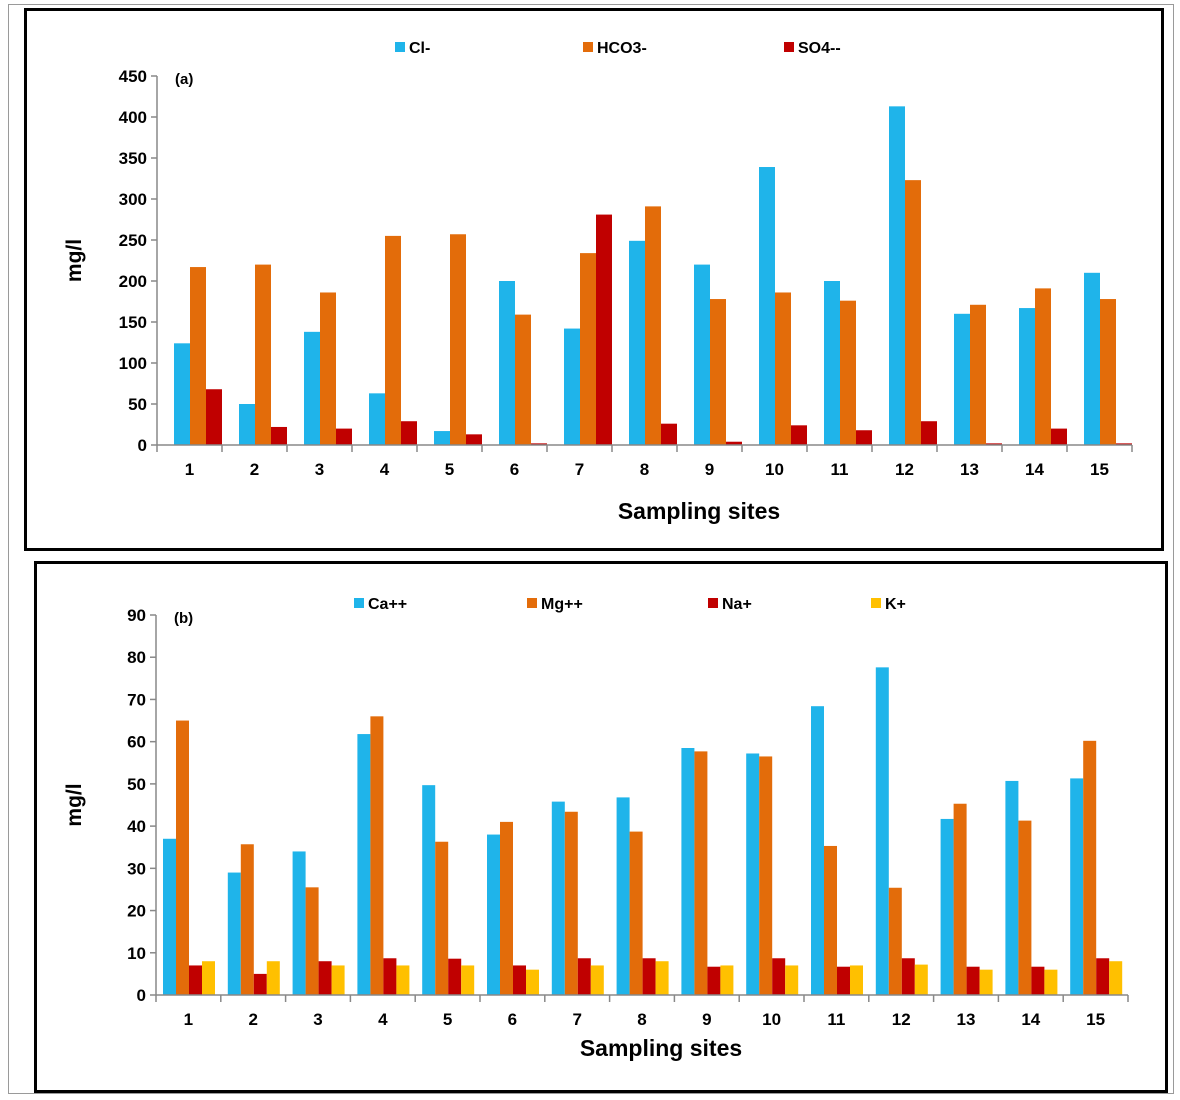  Describe the element at coordinates (817, 850) in the screenshot. I see `bar-Ca++-site-11` at that location.